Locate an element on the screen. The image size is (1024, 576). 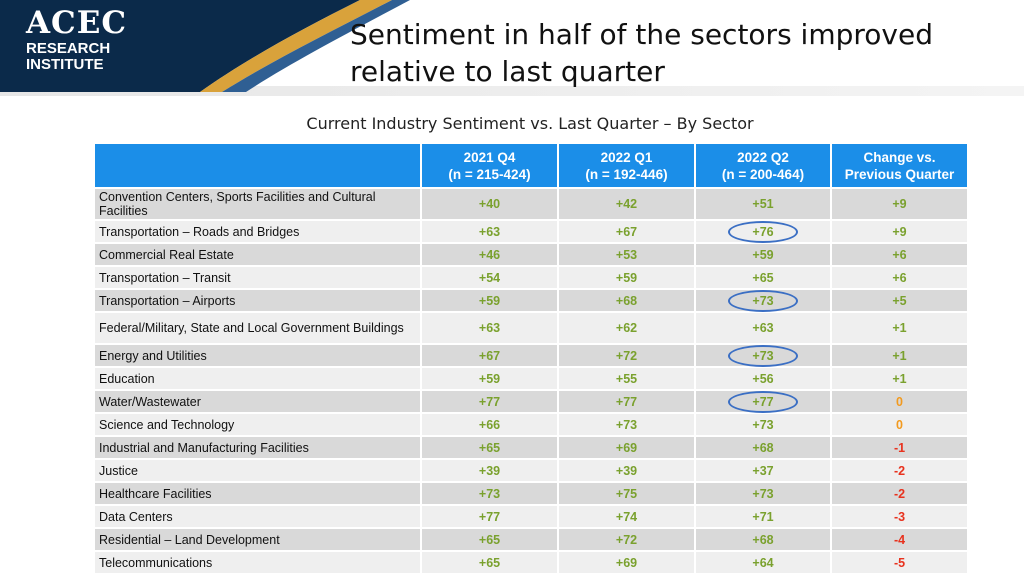
value-cell-q2: +56 is located at coordinates (763, 379).